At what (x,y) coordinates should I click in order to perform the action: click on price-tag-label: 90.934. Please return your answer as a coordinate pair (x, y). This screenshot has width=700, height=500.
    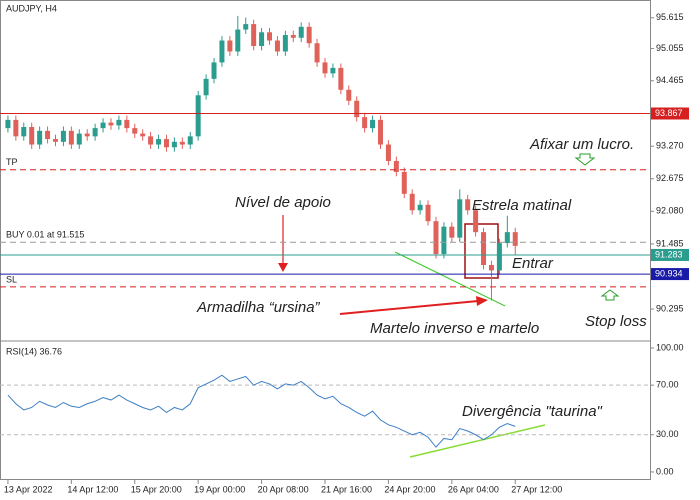
    Looking at the image, I should click on (669, 273).